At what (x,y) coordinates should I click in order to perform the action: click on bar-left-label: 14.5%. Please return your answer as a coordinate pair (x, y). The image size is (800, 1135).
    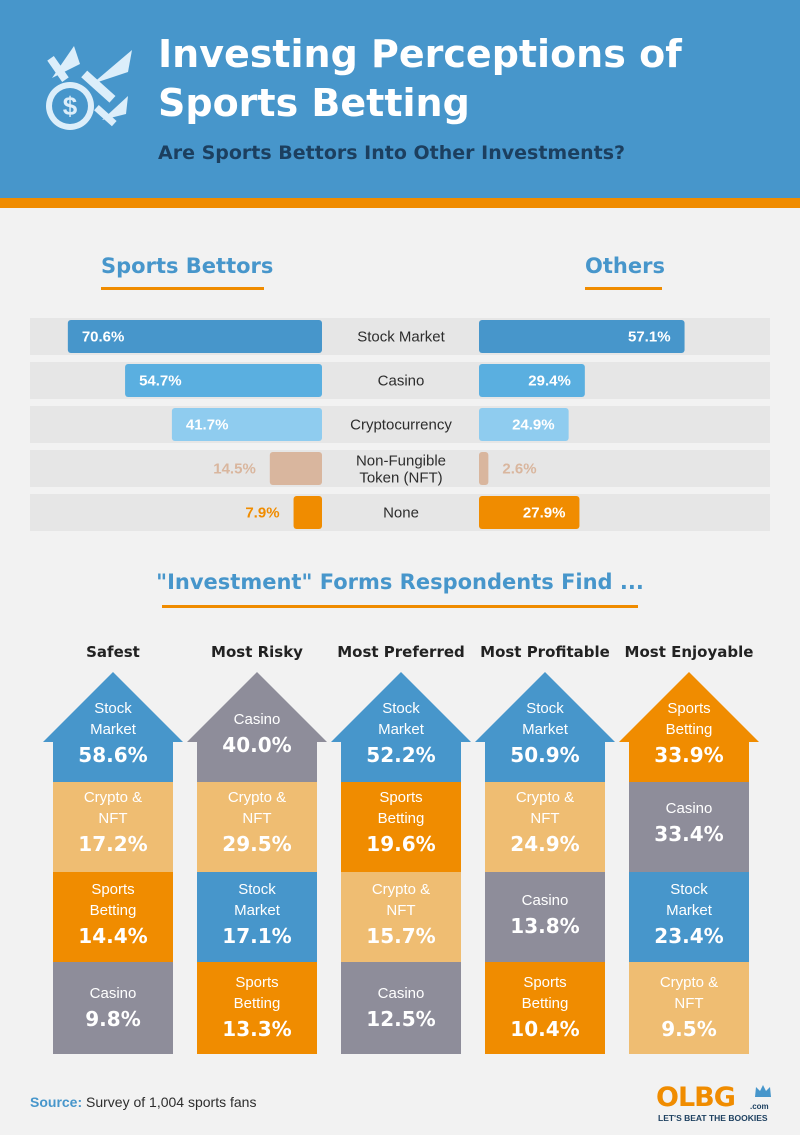
    Looking at the image, I should click on (234, 469).